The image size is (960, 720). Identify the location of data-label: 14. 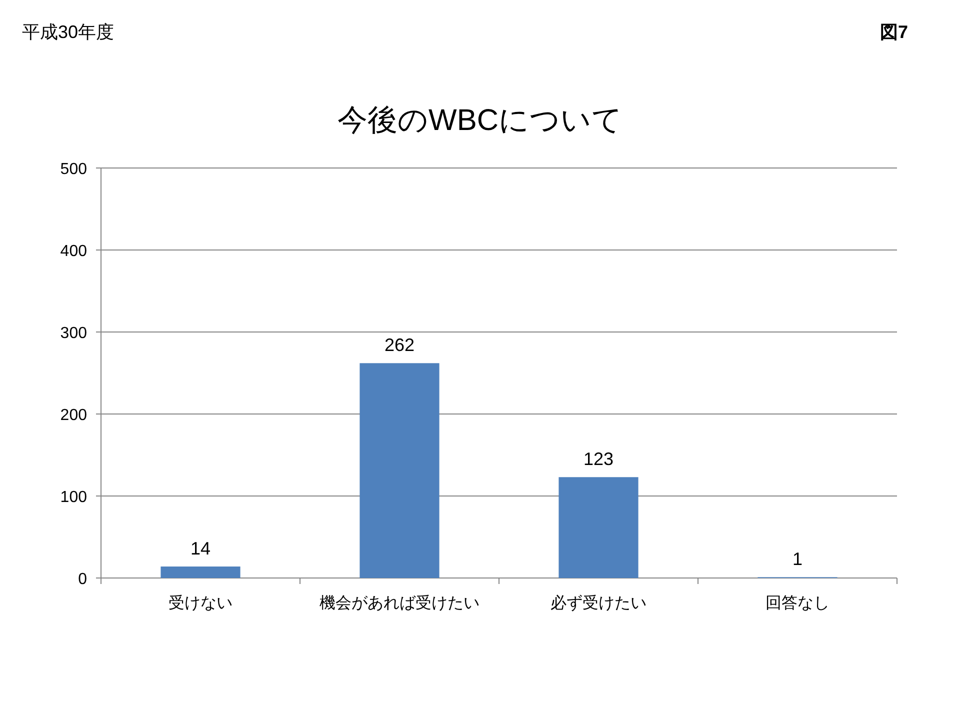
(200, 548).